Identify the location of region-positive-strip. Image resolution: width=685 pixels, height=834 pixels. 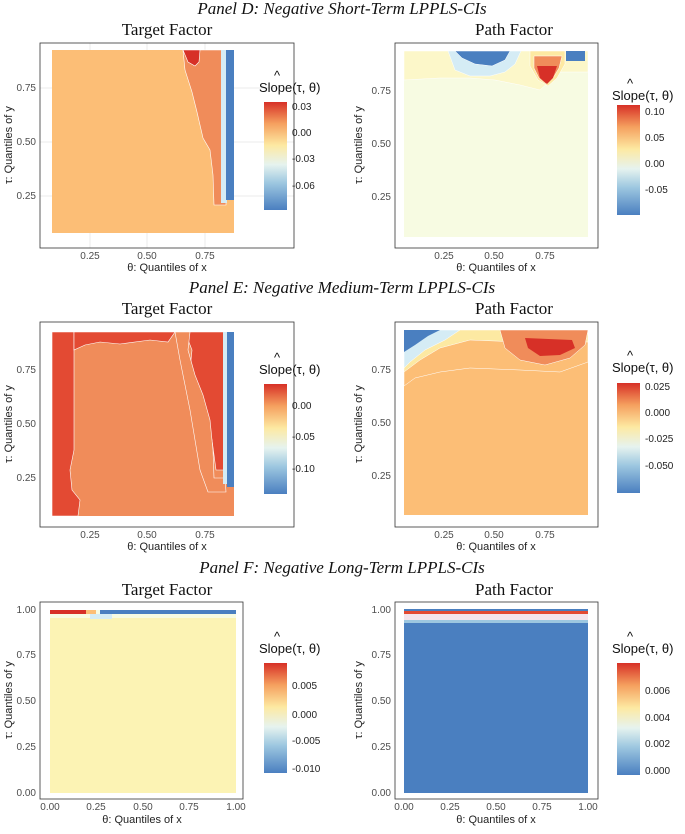
(68, 612).